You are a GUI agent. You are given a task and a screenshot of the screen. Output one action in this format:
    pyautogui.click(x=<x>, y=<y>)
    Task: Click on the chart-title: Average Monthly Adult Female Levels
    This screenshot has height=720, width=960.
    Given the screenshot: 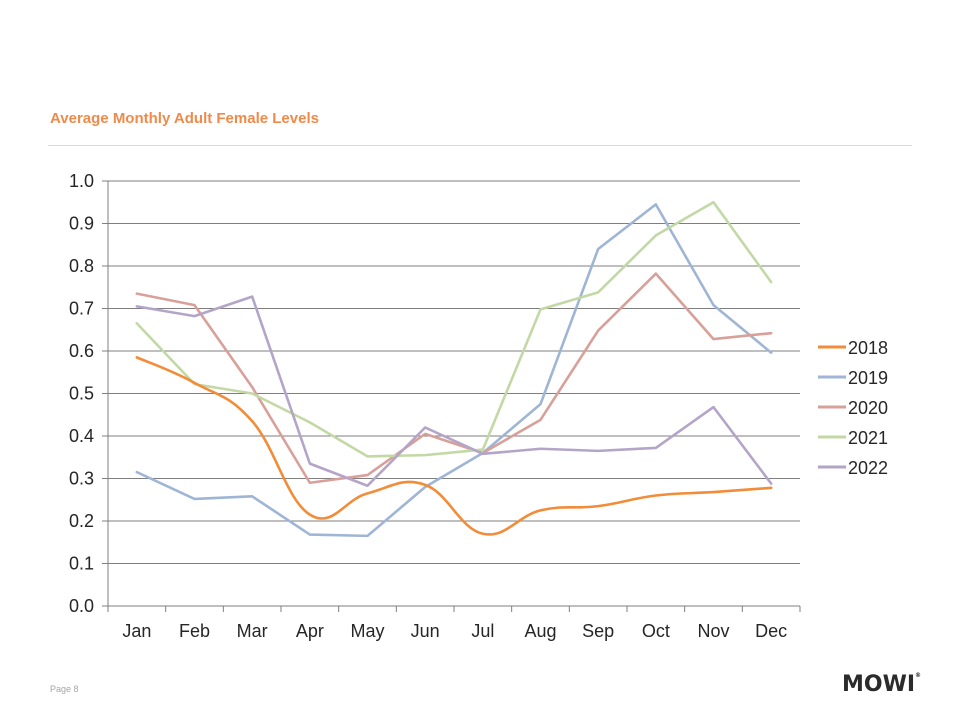 What is the action you would take?
    pyautogui.click(x=184, y=118)
    